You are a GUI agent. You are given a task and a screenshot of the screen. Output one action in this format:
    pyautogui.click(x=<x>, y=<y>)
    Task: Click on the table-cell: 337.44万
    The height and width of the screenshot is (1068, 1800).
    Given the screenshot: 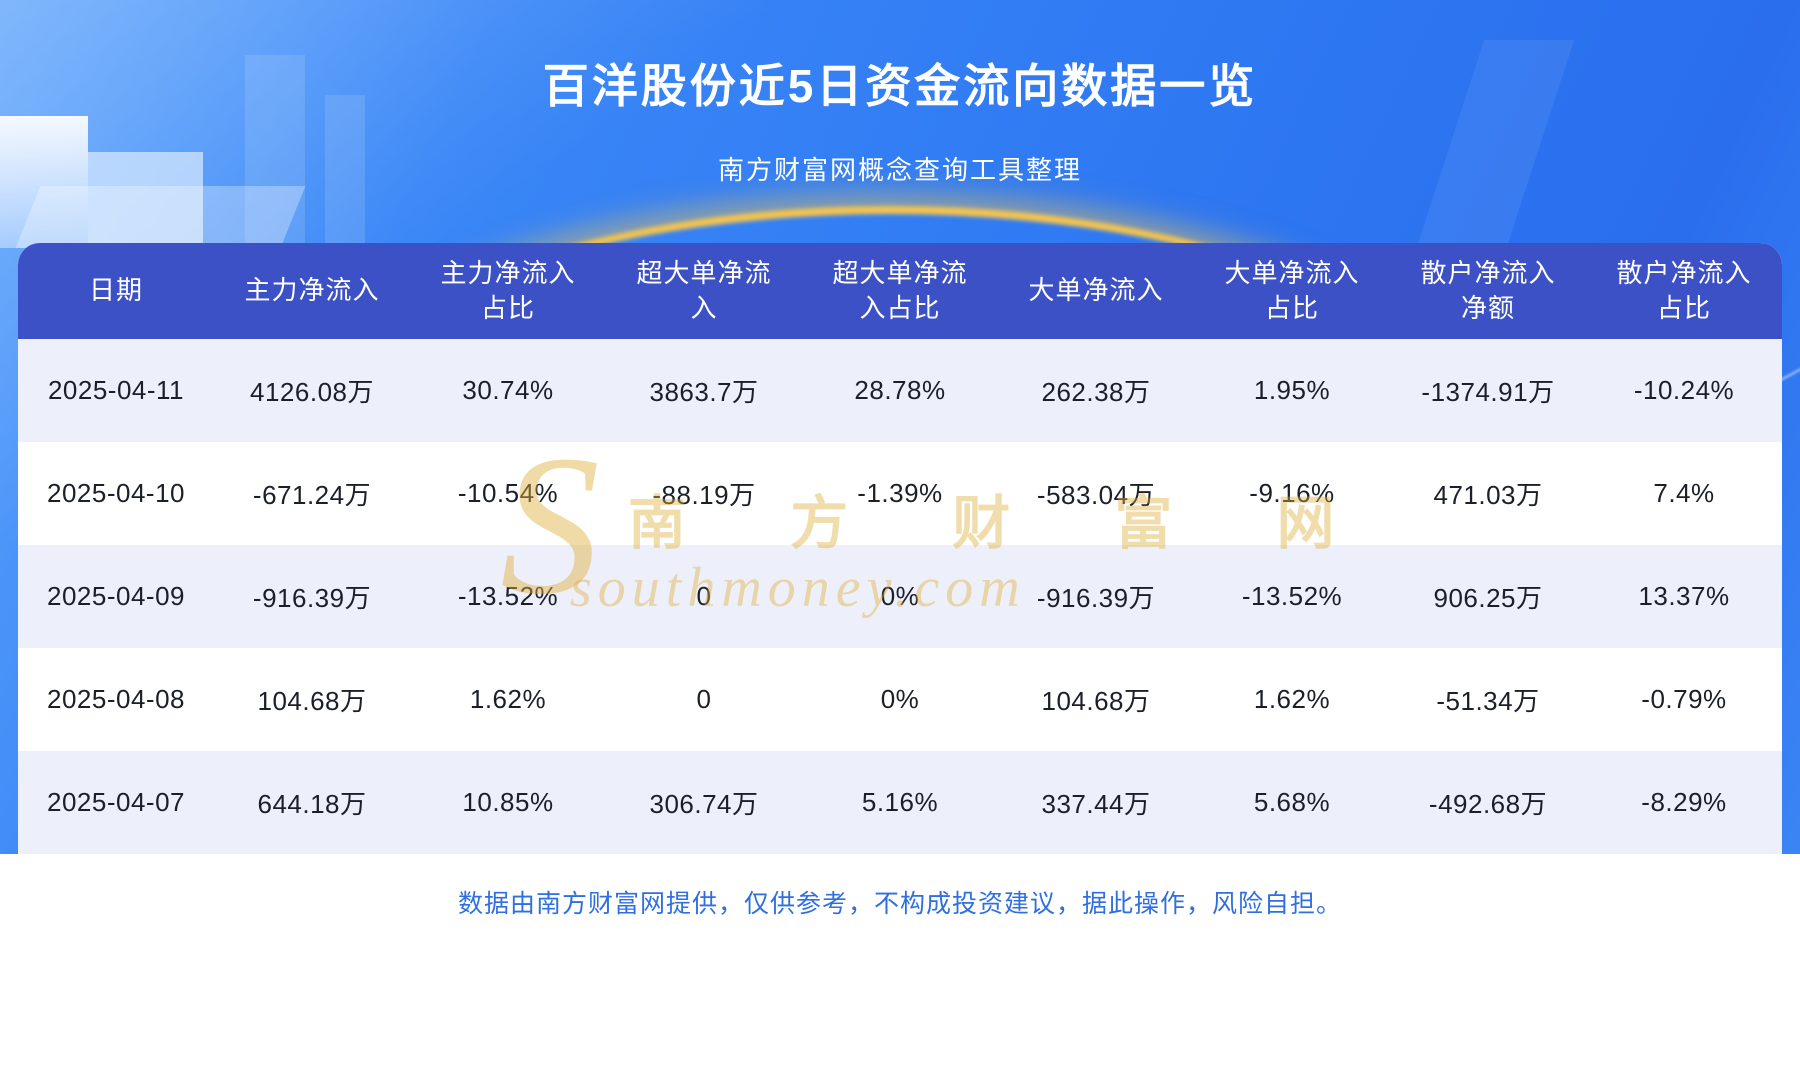 What is the action you would take?
    pyautogui.click(x=1096, y=804)
    